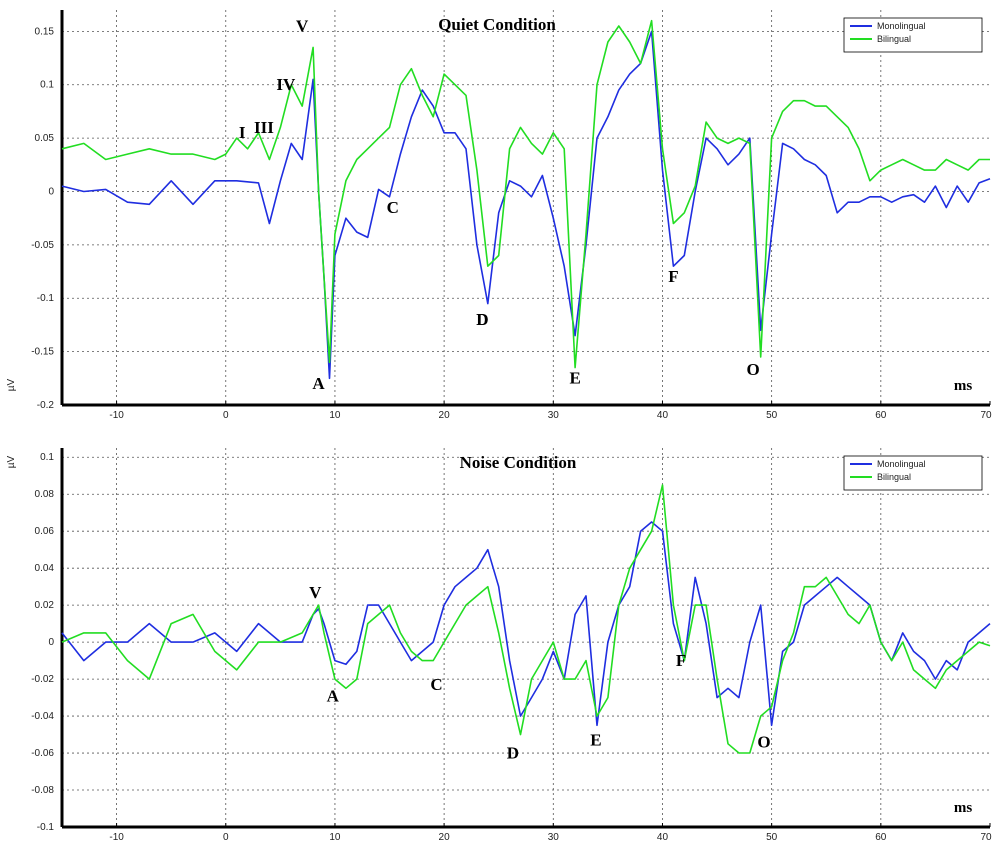 The width and height of the screenshot is (999, 845). I want to click on y-tick-label: -0.08, so click(42, 790).